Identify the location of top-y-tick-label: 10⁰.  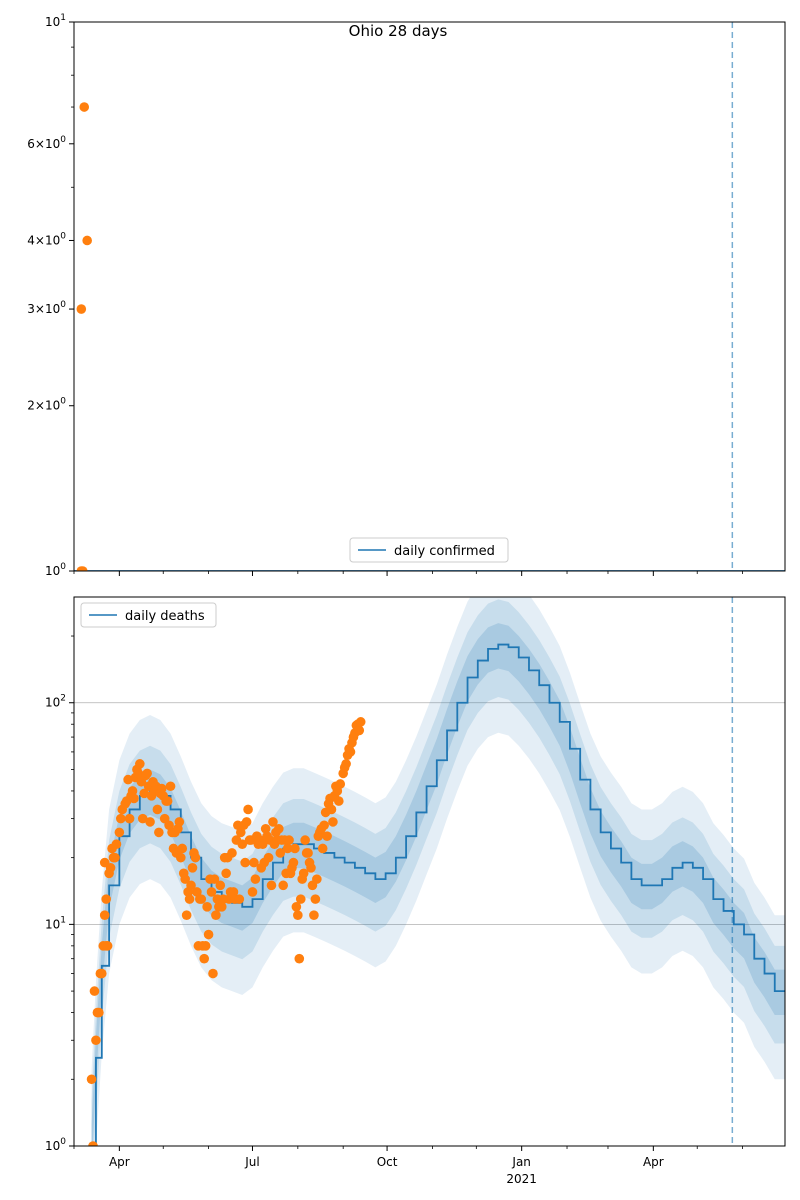
(55, 570).